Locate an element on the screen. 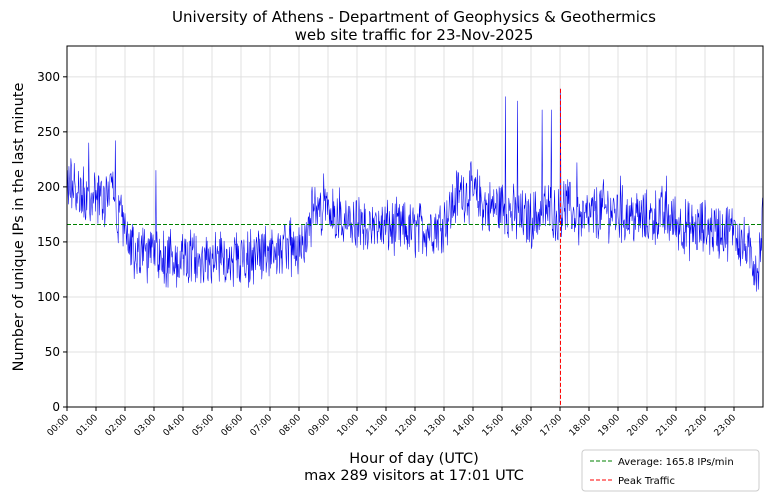 The height and width of the screenshot is (501, 772). chart-subtitle: web site traffic for 23-Nov-2025 is located at coordinates (414, 35).